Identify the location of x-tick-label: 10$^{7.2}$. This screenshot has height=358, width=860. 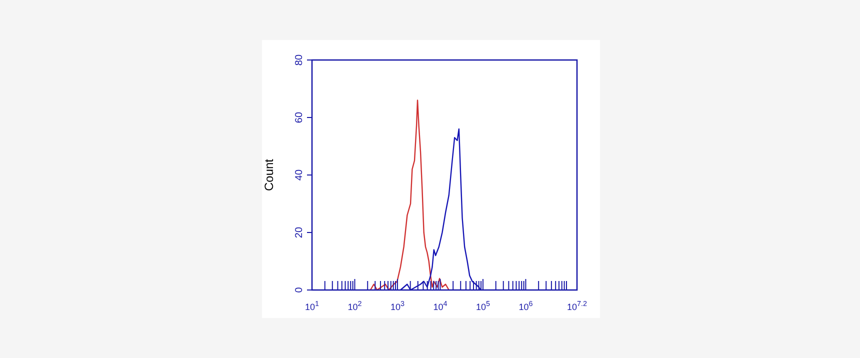
(577, 305).